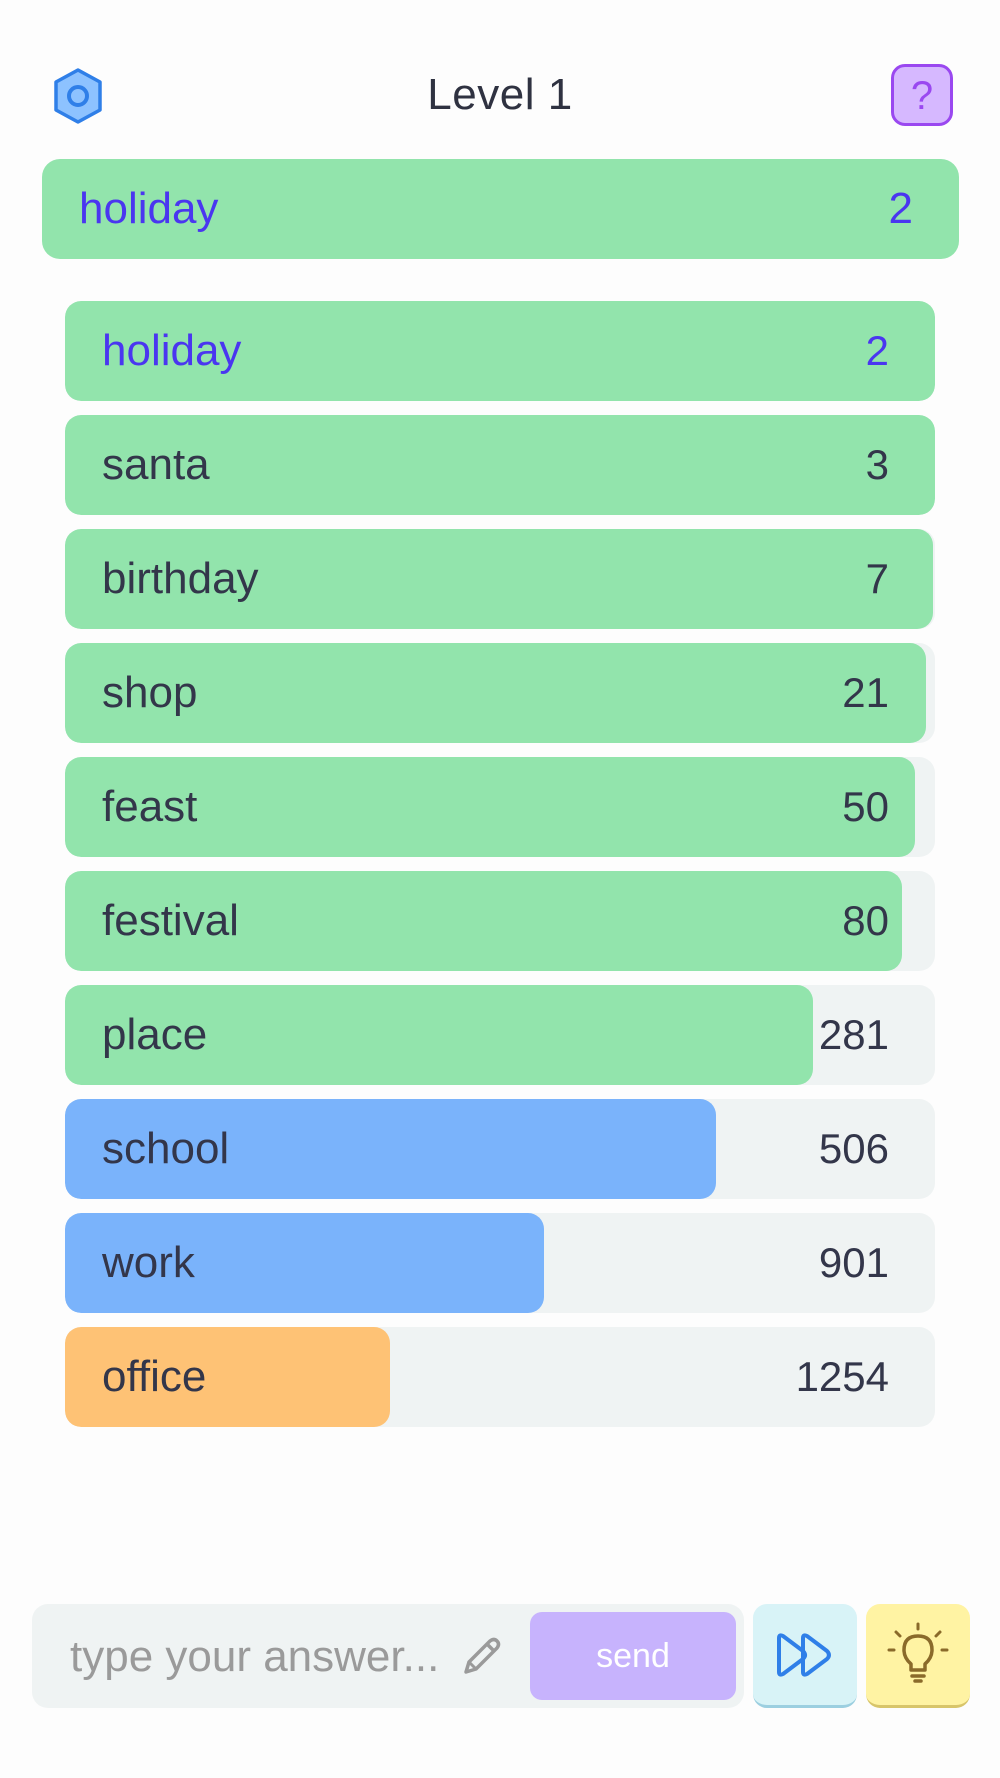 The image size is (1000, 1778). I want to click on gear-icon, so click(78, 96).